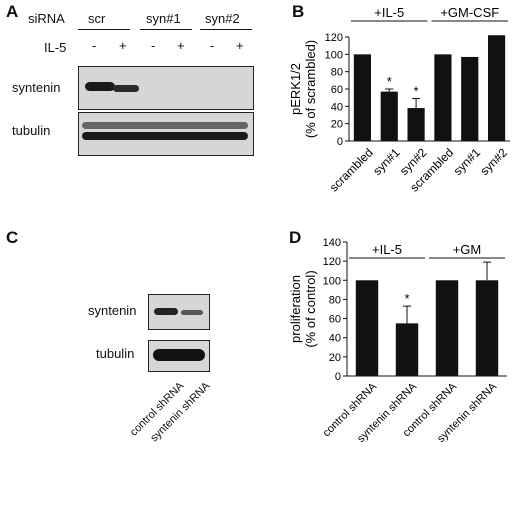 The image size is (520, 513). Describe the element at coordinates (310, 308) in the screenshot. I see `y-axis-label: (% of control)` at that location.